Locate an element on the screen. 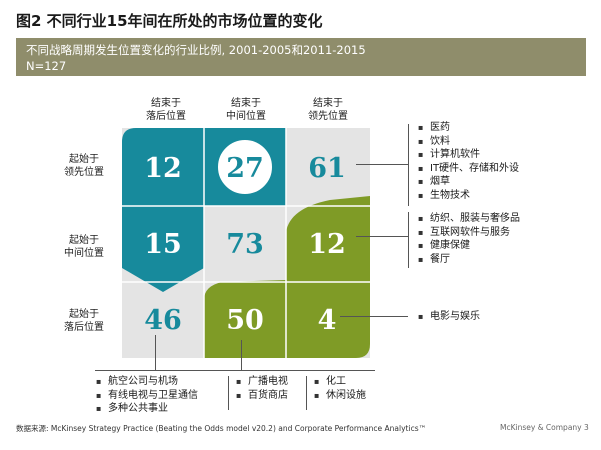  list-item: 广播电视 is located at coordinates (262, 382).